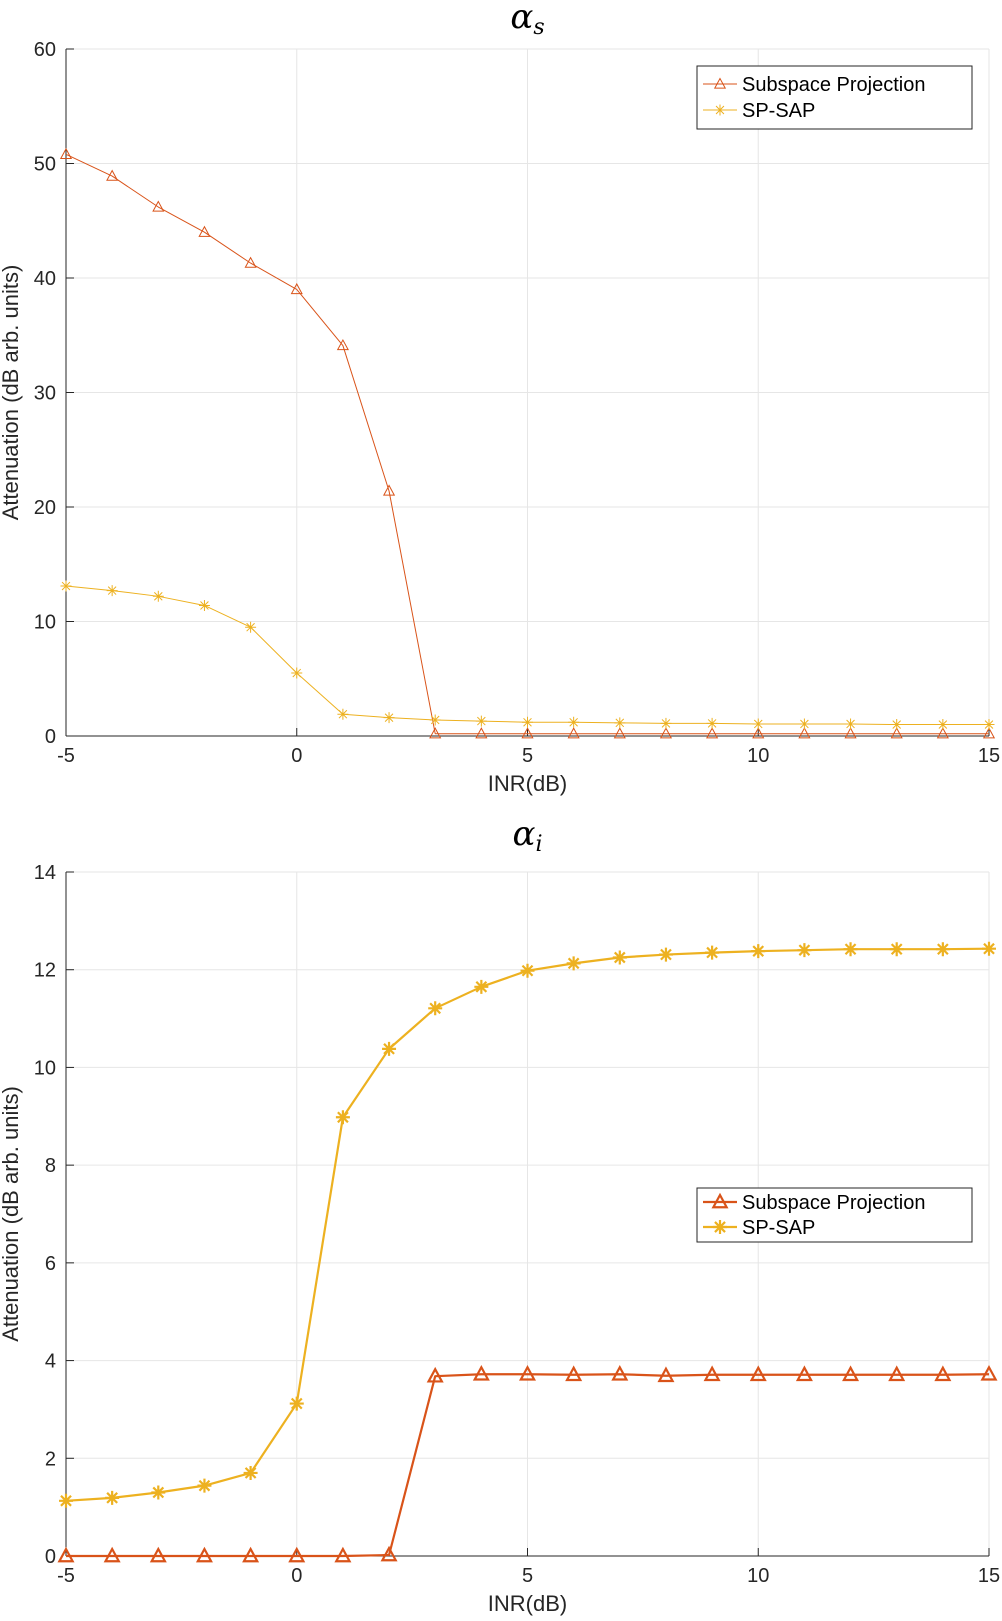 This screenshot has width=1002, height=1621. What do you see at coordinates (45, 165) in the screenshot?
I see `y-tick-label: 50` at bounding box center [45, 165].